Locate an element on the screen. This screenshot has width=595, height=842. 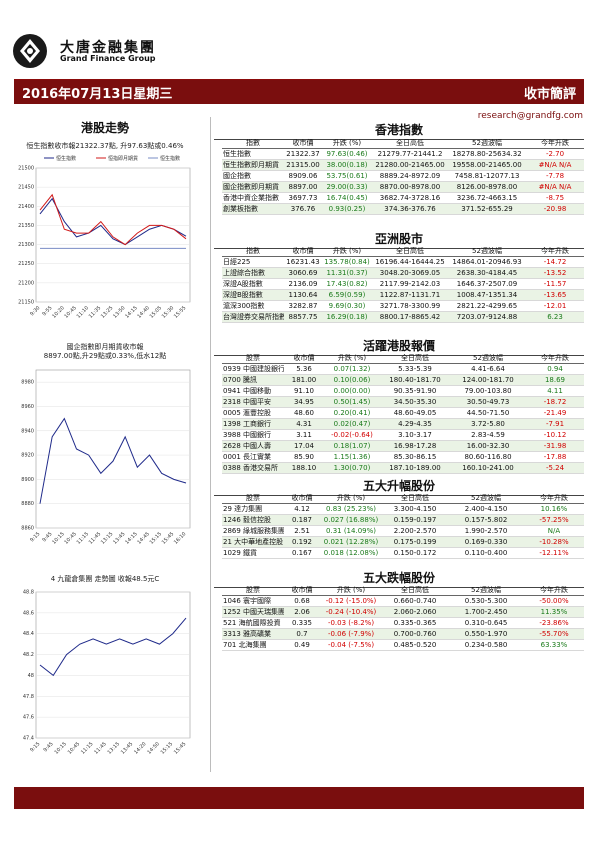
table-cell: 11.31(0.37) is located at coordinates (347, 273).